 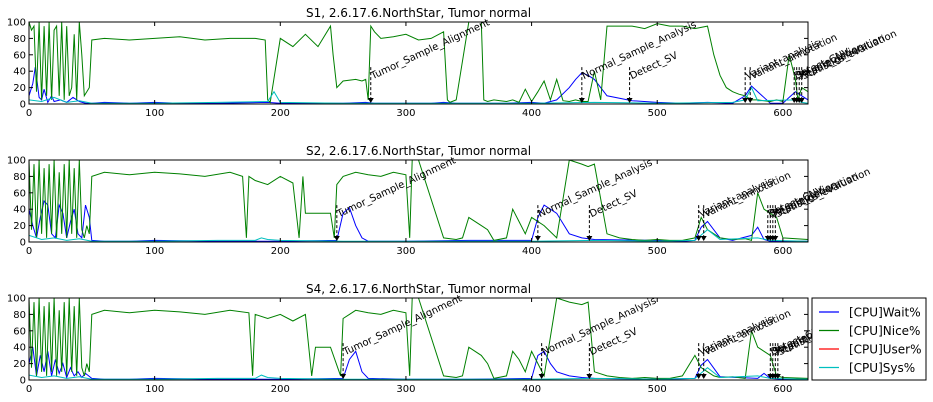 What do you see at coordinates (885, 350) in the screenshot?
I see `legend-label: [CPU]User%` at bounding box center [885, 350].